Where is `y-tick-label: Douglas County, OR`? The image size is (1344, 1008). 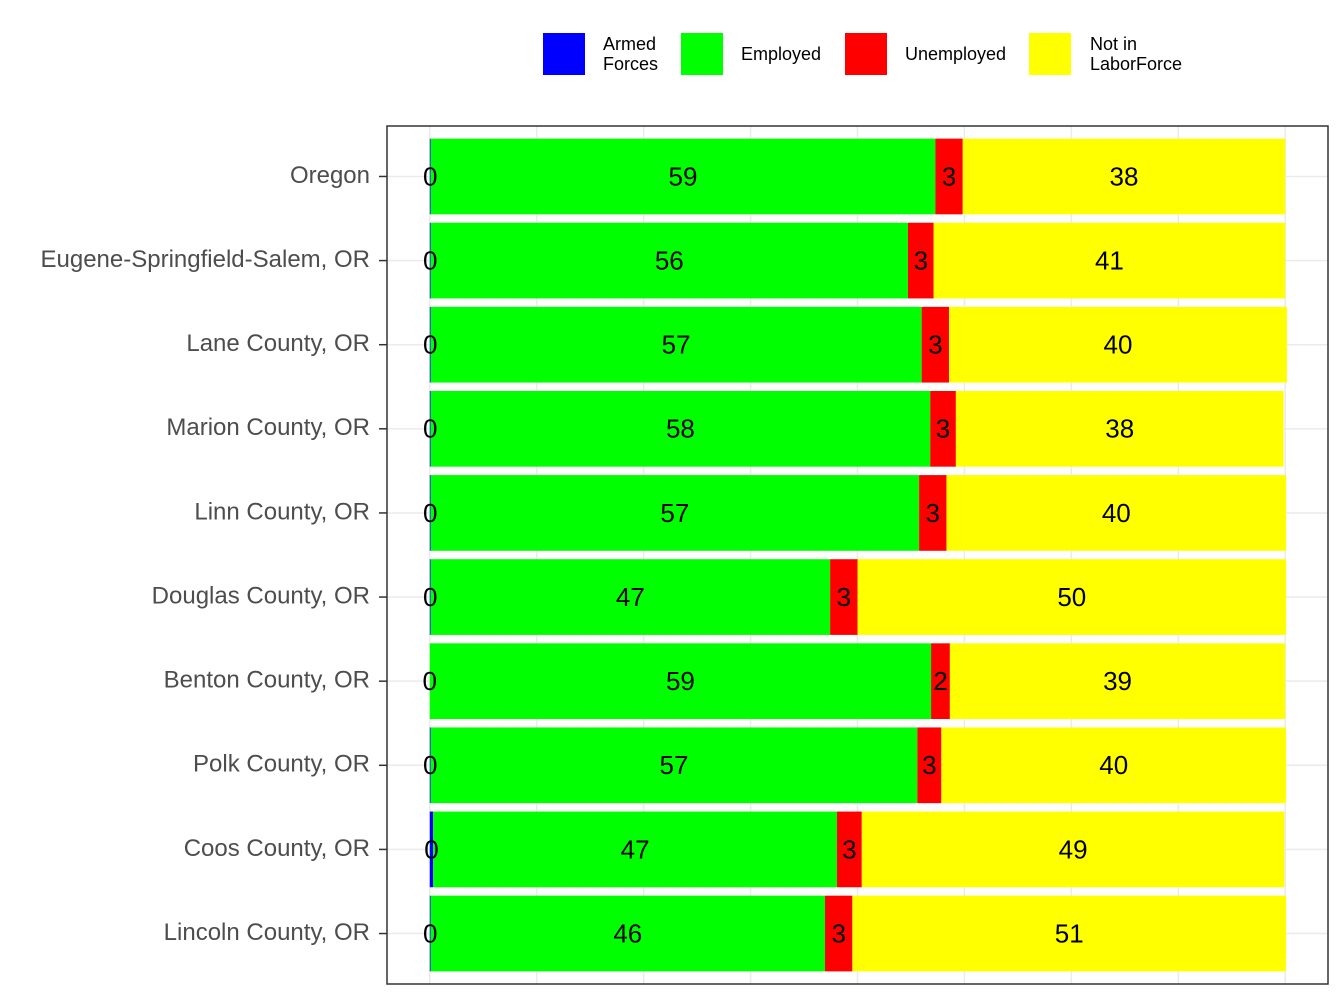 y-tick-label: Douglas County, OR is located at coordinates (261, 595).